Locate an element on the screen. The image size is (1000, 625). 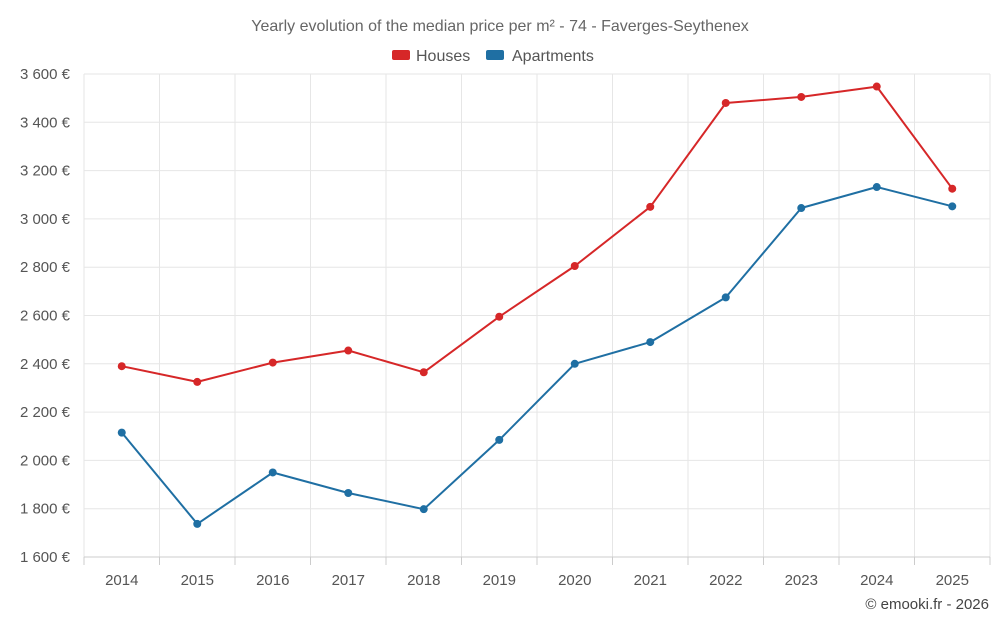
y-tick-label: 2 400 € is located at coordinates (45, 364).